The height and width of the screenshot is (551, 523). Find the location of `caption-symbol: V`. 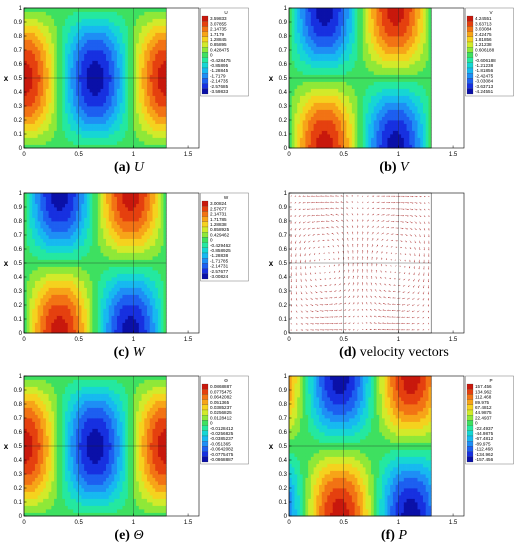

caption-symbol: V is located at coordinates (404, 167).